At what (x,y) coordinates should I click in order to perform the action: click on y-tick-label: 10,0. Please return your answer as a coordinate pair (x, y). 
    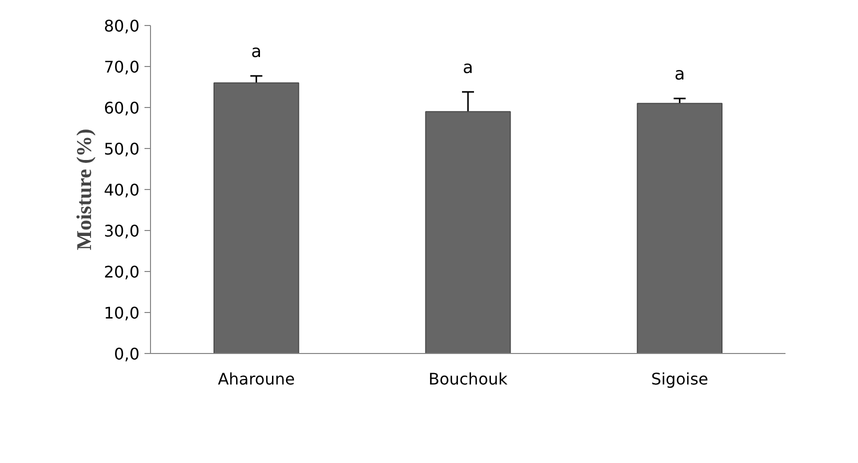
    Looking at the image, I should click on (122, 313).